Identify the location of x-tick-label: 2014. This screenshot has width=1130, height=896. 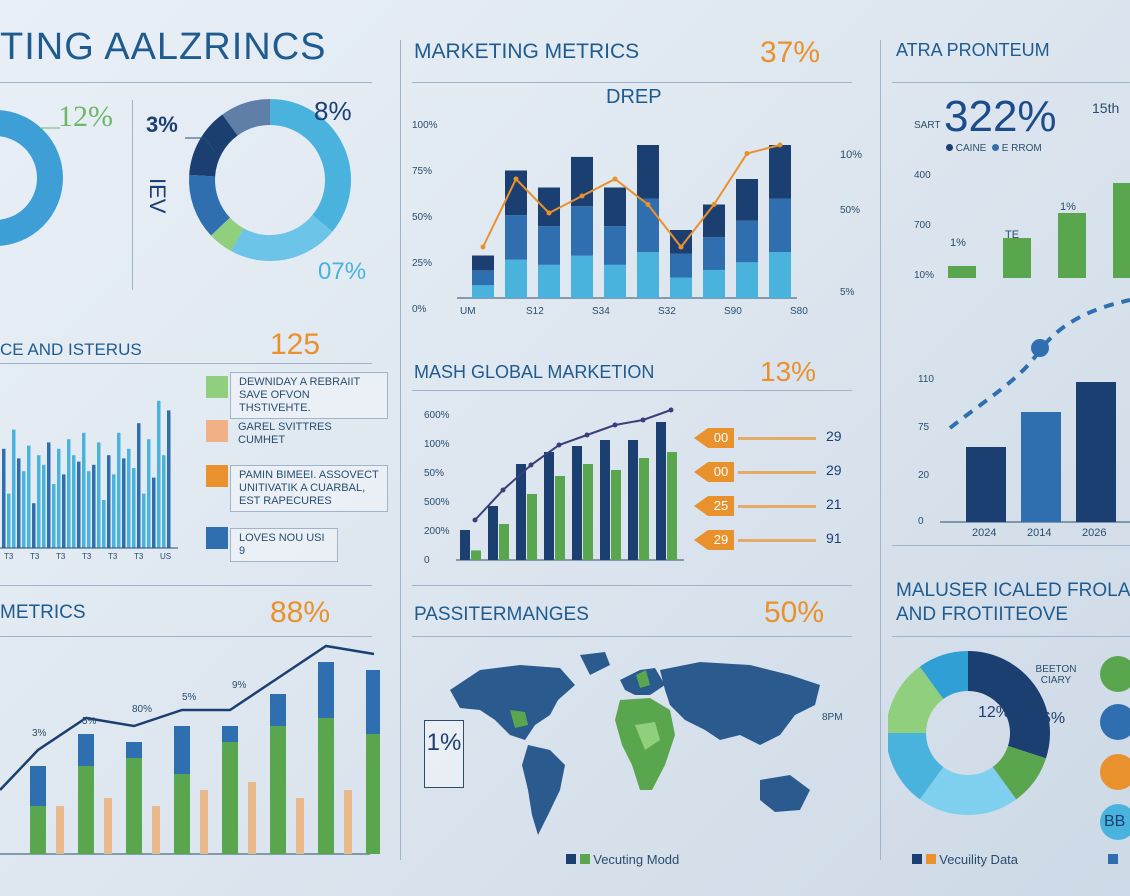
(1039, 533).